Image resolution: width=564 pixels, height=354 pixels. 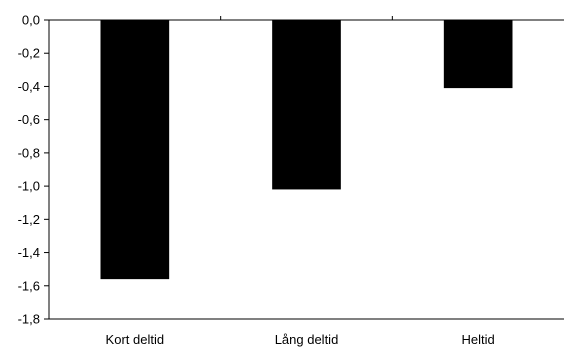 I want to click on x-category-label: Heltid, so click(x=478, y=339).